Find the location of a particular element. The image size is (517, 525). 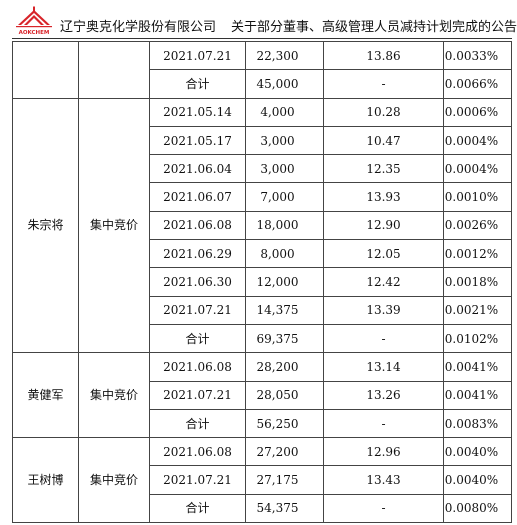

subtotal-row: 合计 45,000-0.0066% is located at coordinates (262, 84).